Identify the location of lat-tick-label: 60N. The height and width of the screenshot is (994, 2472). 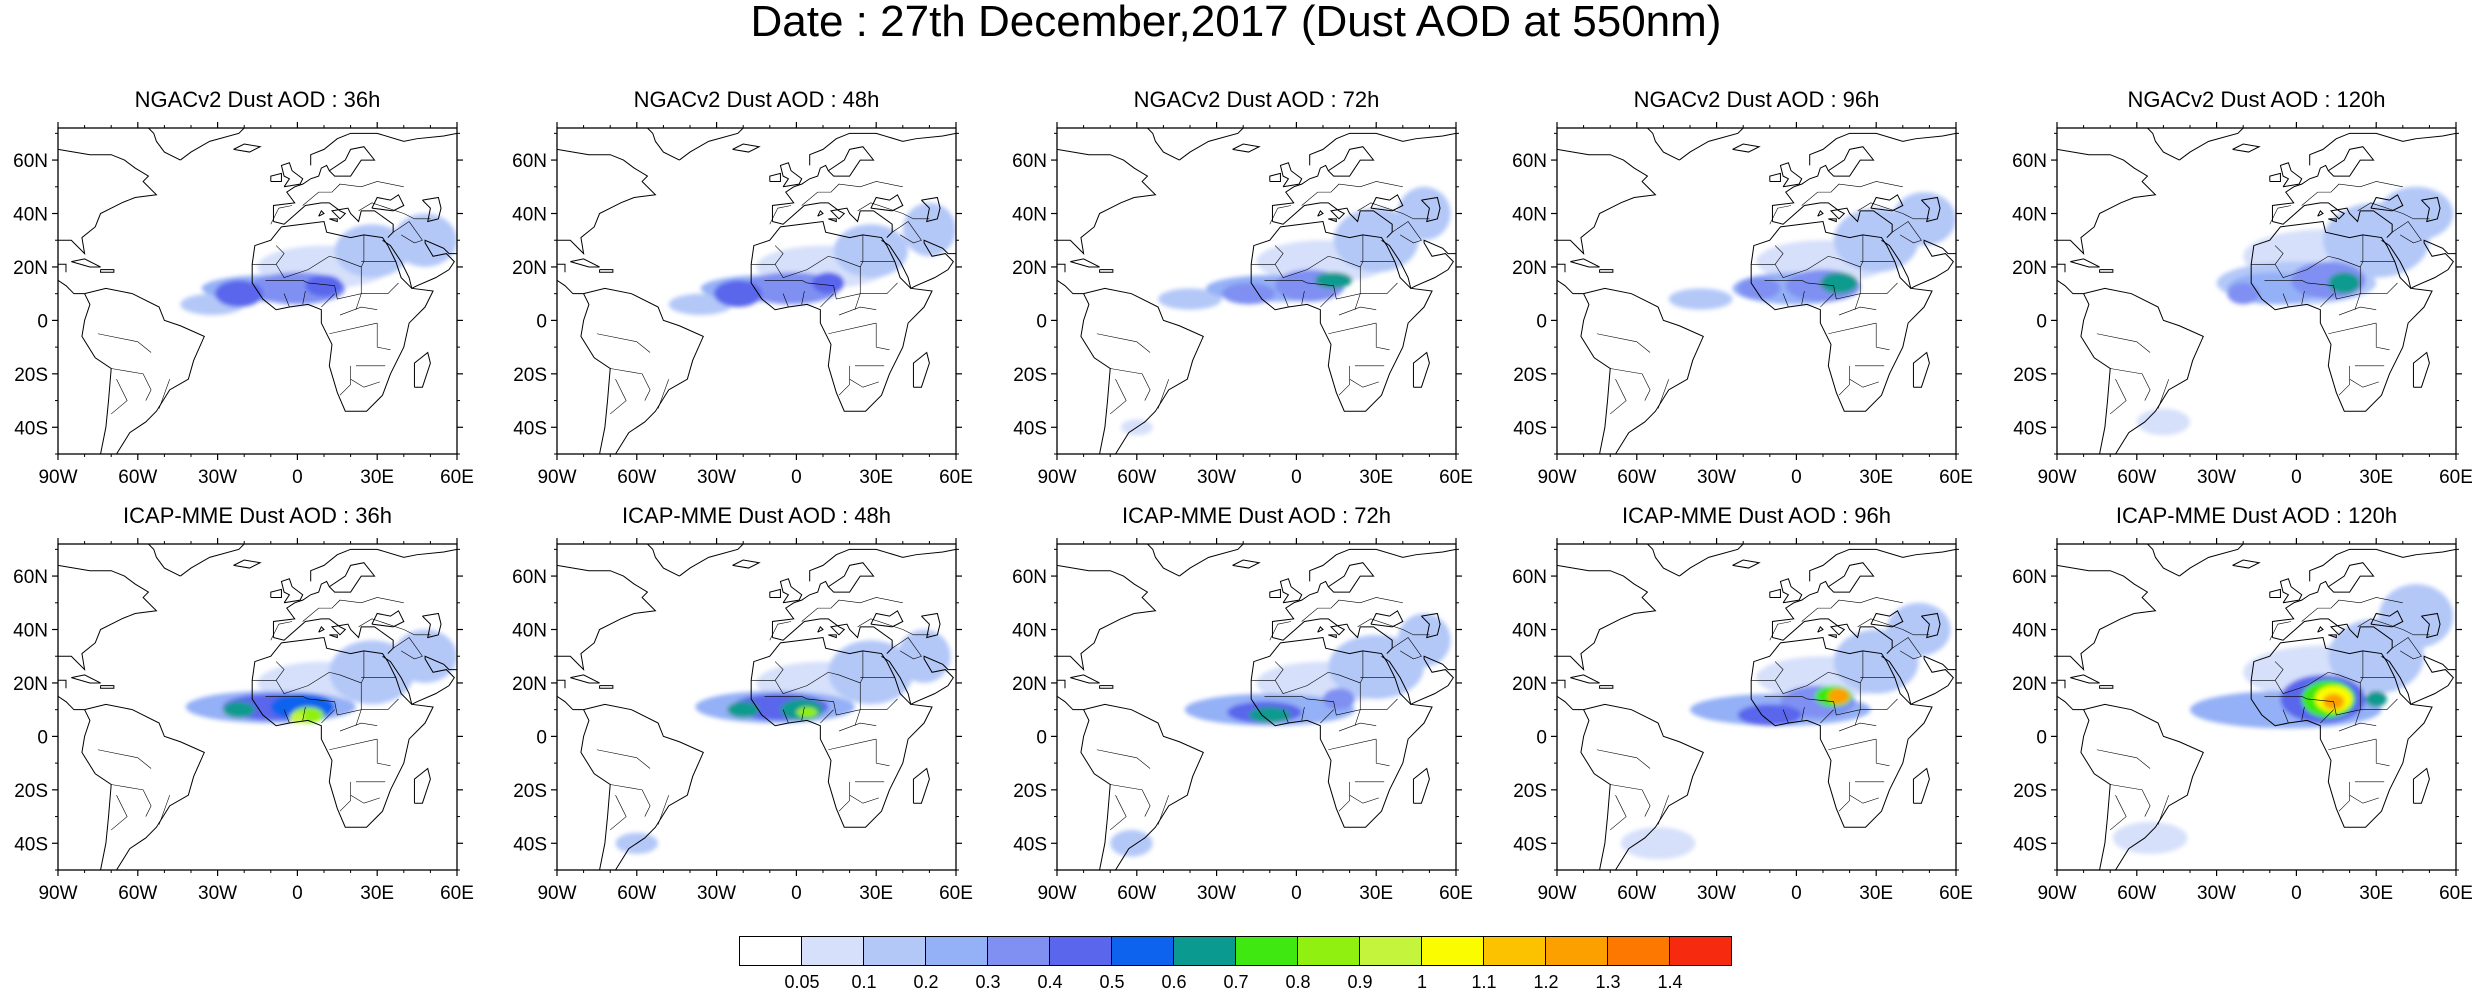
(2029, 577).